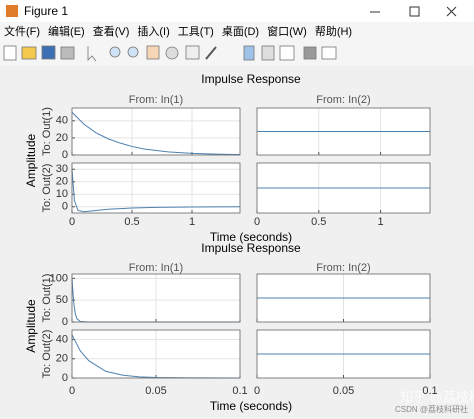  I want to click on datatip-icon, so click(192, 52).